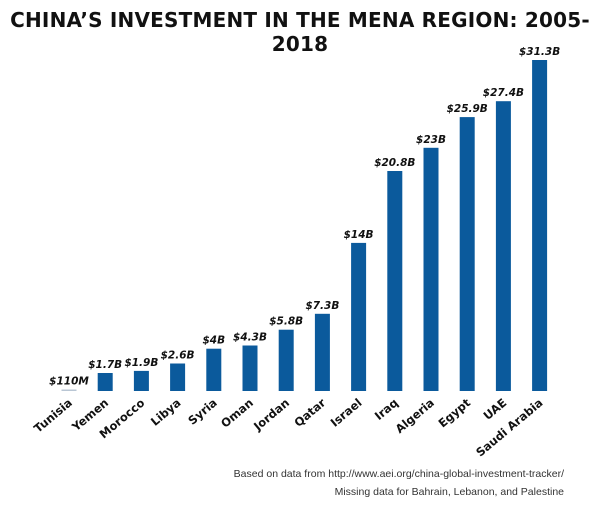 The height and width of the screenshot is (509, 600). Describe the element at coordinates (455, 412) in the screenshot. I see `category-label: Egypt` at that location.